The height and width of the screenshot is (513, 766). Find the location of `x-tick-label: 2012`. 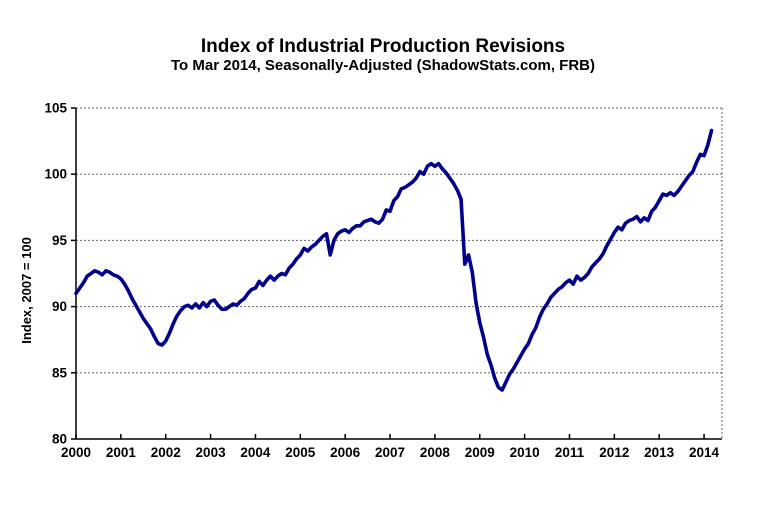

x-tick-label: 2012 is located at coordinates (614, 452).